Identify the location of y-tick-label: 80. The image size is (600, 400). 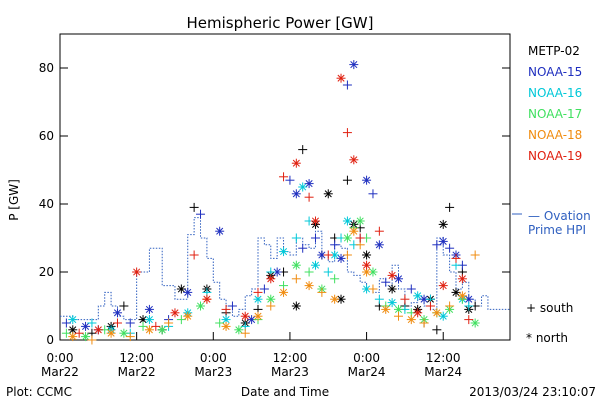
(46, 68).